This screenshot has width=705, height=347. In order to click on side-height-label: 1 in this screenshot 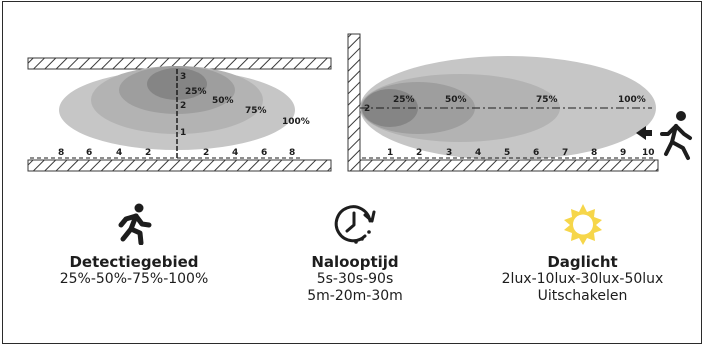, I will do `click(183, 133)`.